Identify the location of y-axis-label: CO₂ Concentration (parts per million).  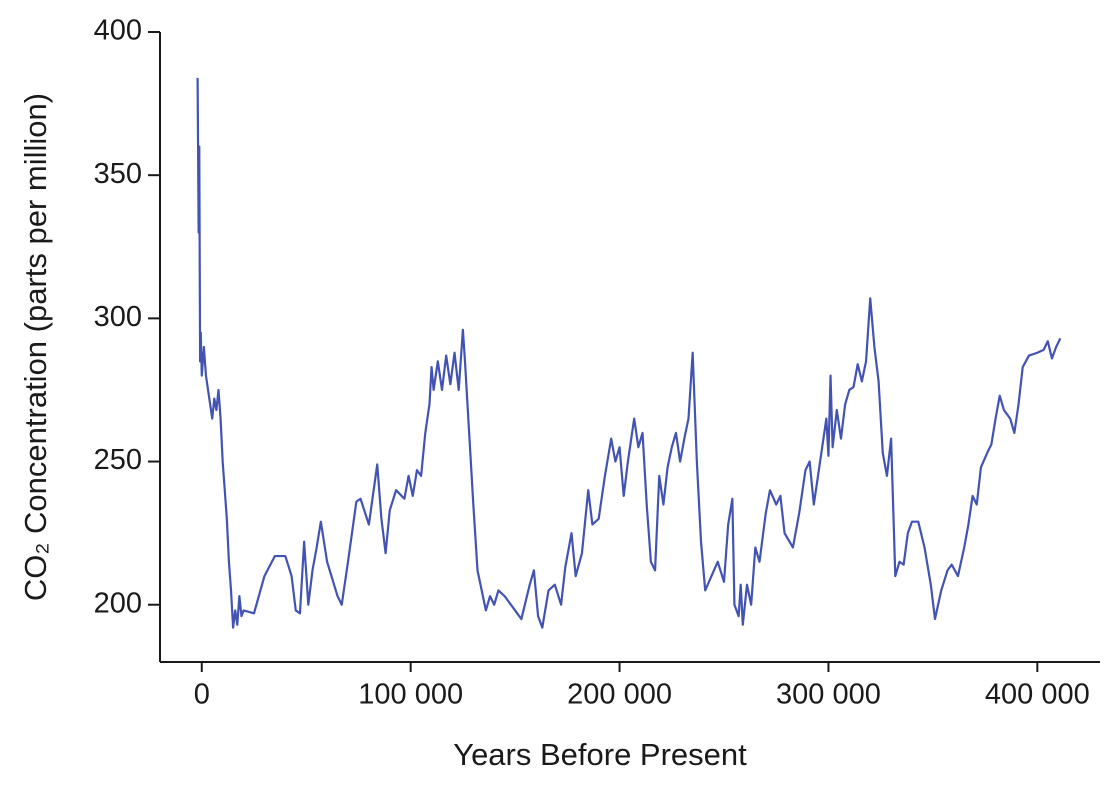
(35, 347).